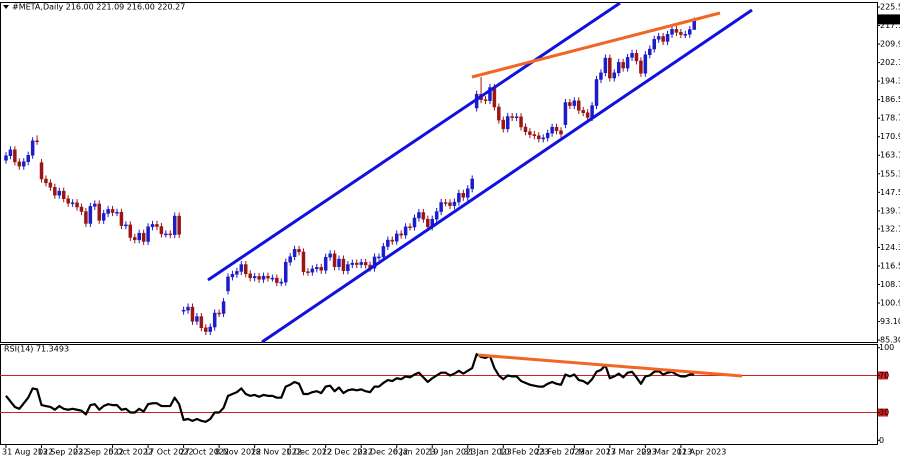 Image resolution: width=900 pixels, height=457 pixels. Describe the element at coordinates (414, 452) in the screenshot. I see `x-tick-label: 6 Jan 2023` at that location.